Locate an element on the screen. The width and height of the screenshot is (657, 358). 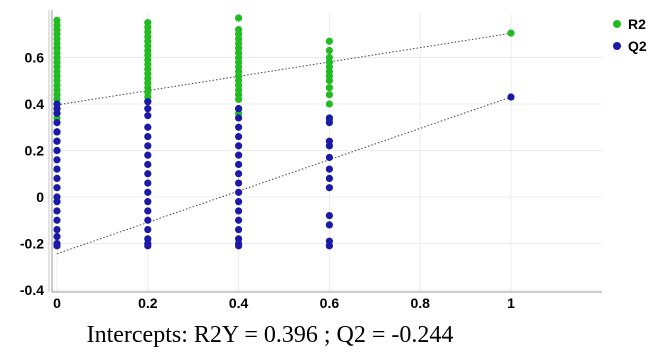
y-tick-label: 0.4 is located at coordinates (35, 104).